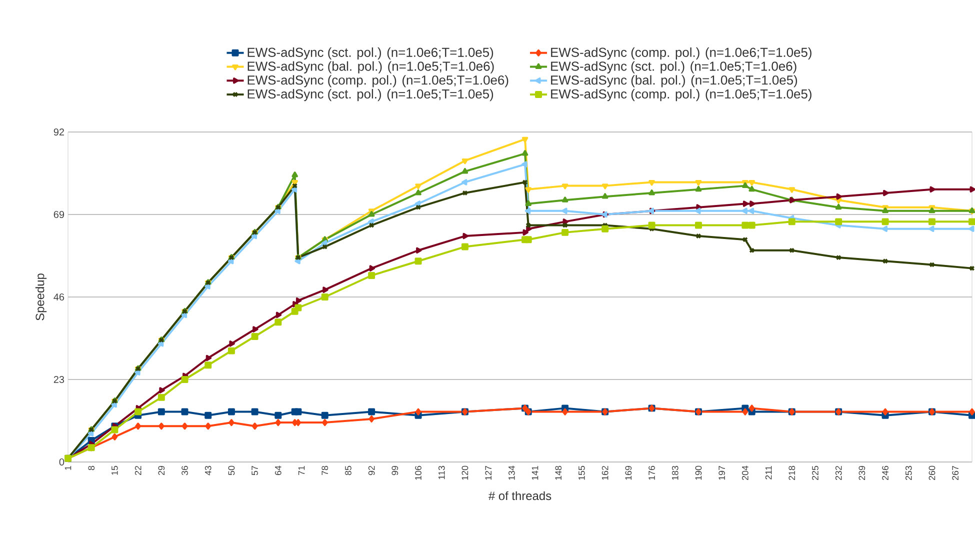  What do you see at coordinates (185, 471) in the screenshot?
I see `x-tick-label: 36` at bounding box center [185, 471].